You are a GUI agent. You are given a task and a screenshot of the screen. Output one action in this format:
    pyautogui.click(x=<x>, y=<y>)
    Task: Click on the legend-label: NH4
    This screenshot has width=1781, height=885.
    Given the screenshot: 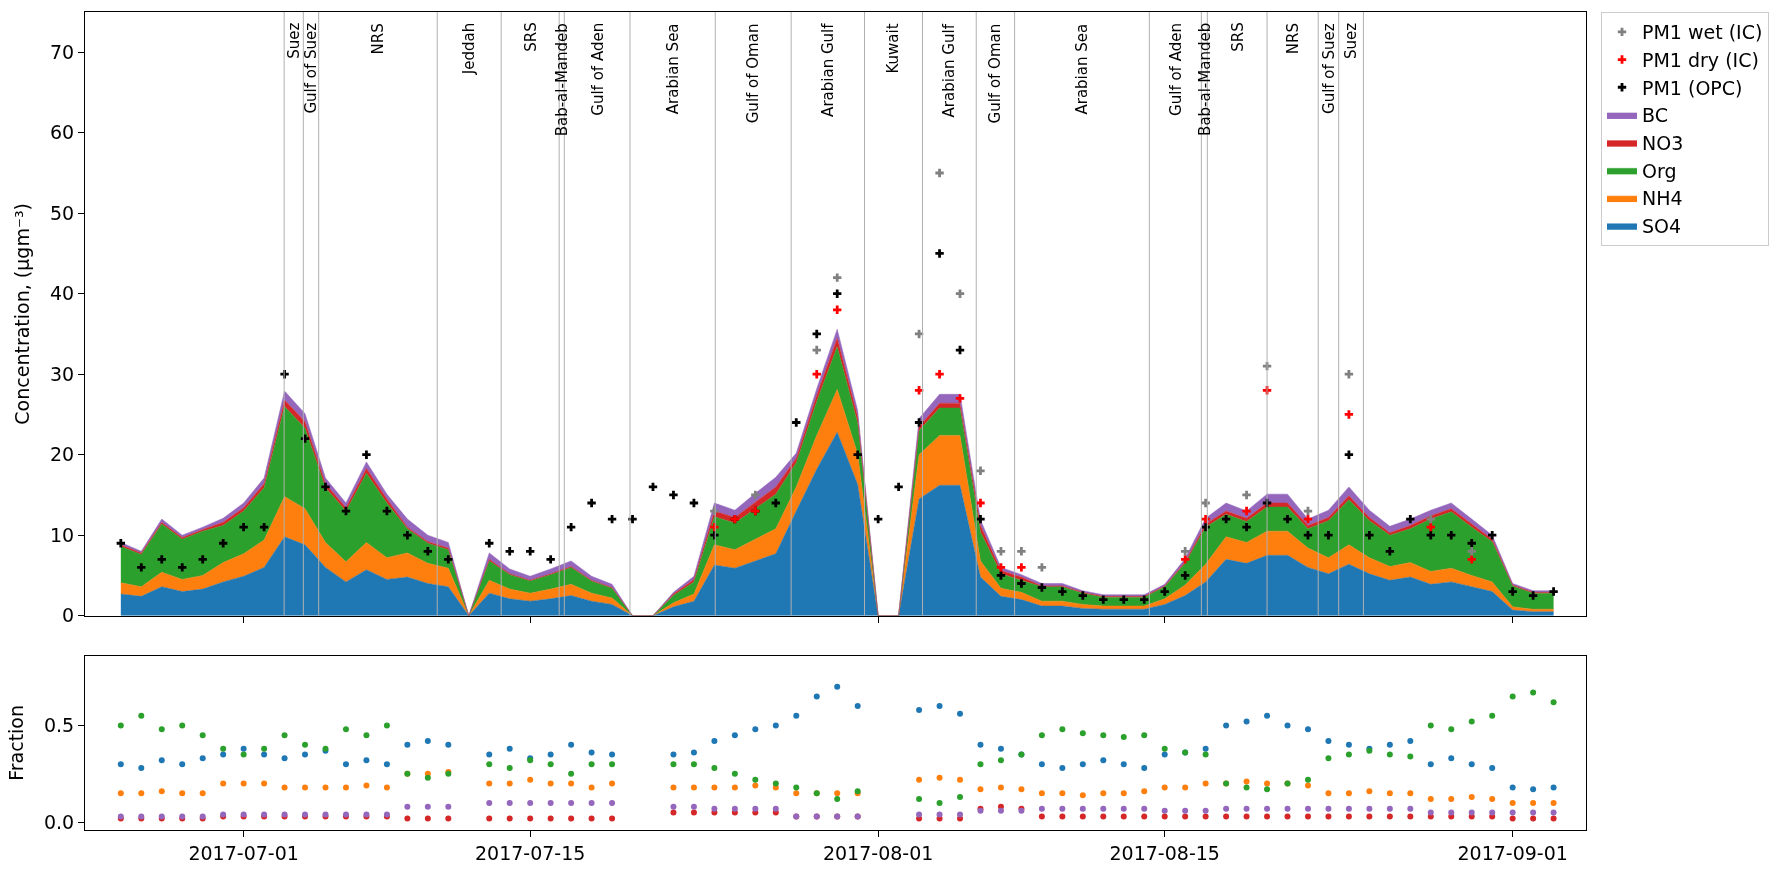 What is the action you would take?
    pyautogui.click(x=1662, y=198)
    